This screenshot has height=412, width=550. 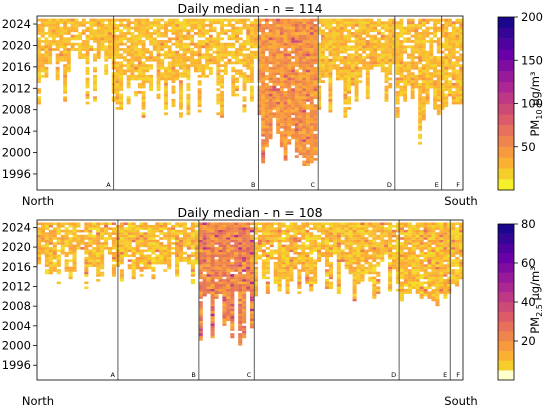 What do you see at coordinates (232, 280) in the screenshot?
I see `pm25-site-column` at bounding box center [232, 280].